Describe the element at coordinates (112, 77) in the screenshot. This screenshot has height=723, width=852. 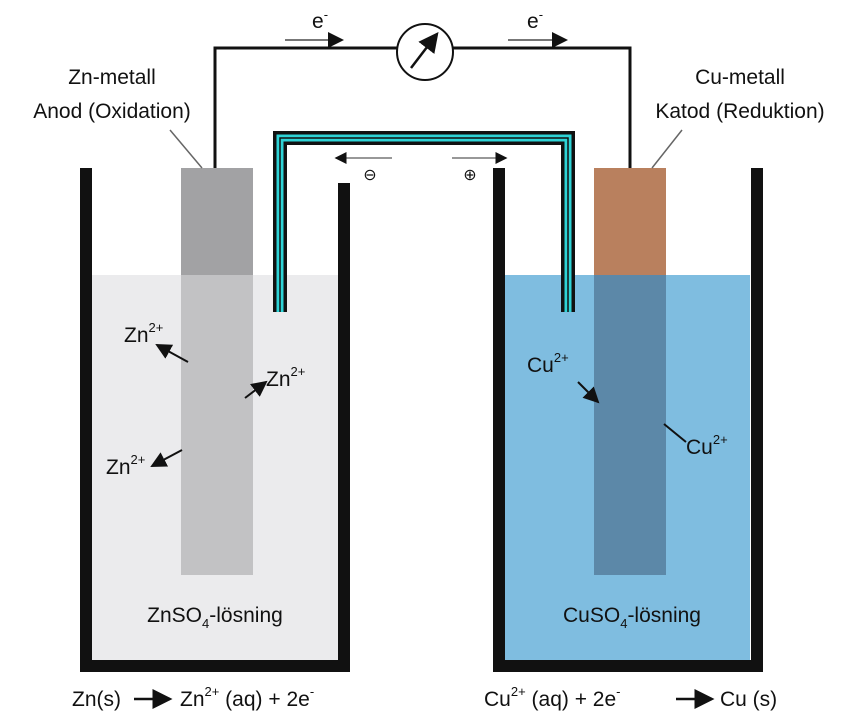
I see `anode-label: Zn-metall` at that location.